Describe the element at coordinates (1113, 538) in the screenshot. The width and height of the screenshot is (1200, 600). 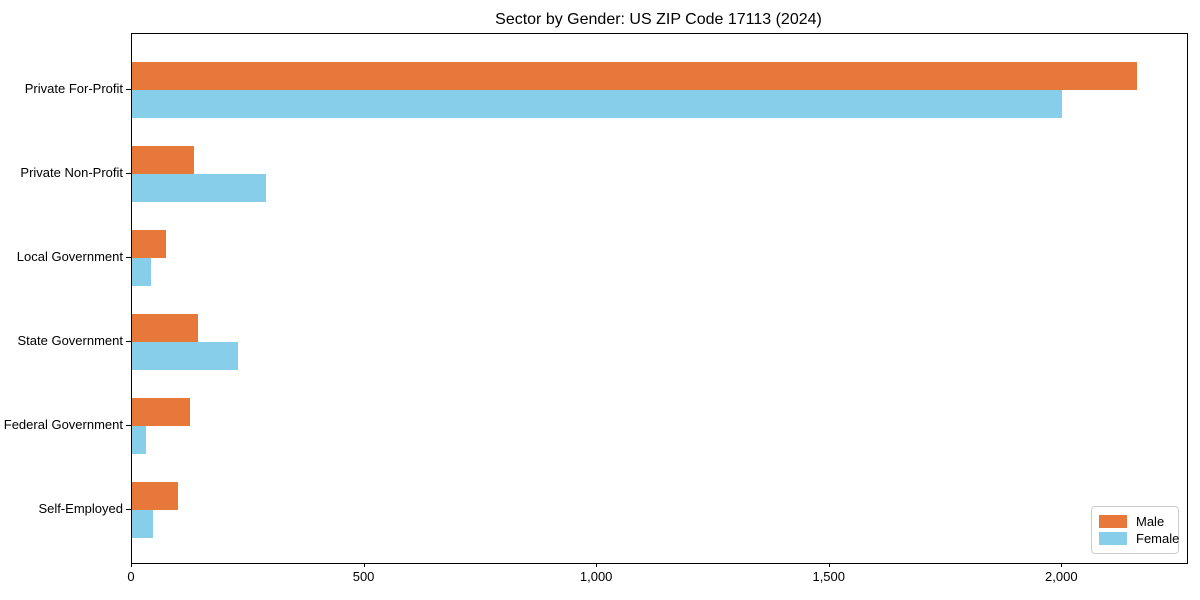
I see `legend-swatch-female` at that location.